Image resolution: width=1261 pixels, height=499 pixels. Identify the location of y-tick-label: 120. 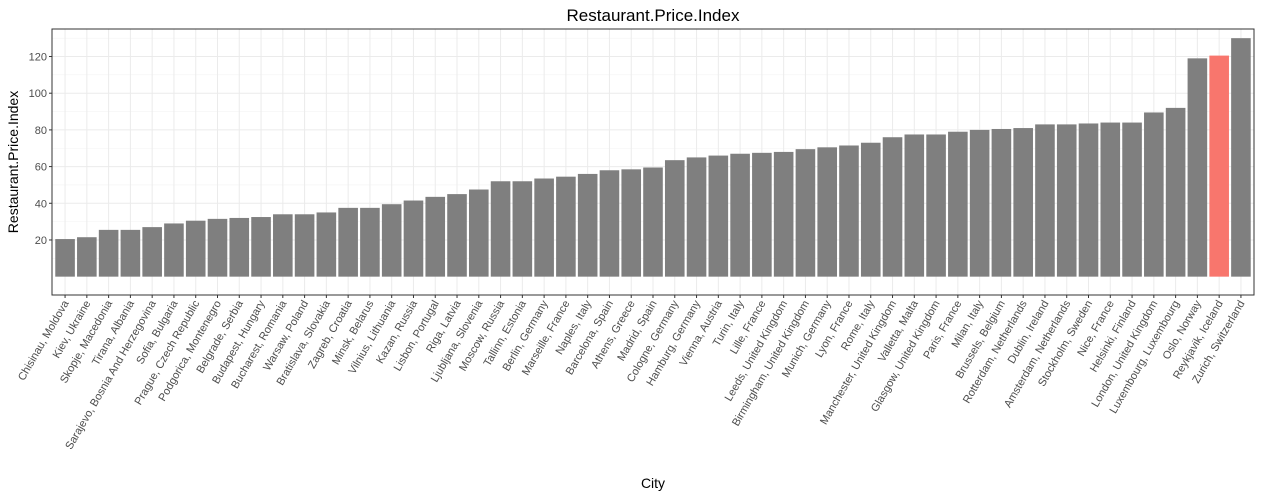
(38, 58).